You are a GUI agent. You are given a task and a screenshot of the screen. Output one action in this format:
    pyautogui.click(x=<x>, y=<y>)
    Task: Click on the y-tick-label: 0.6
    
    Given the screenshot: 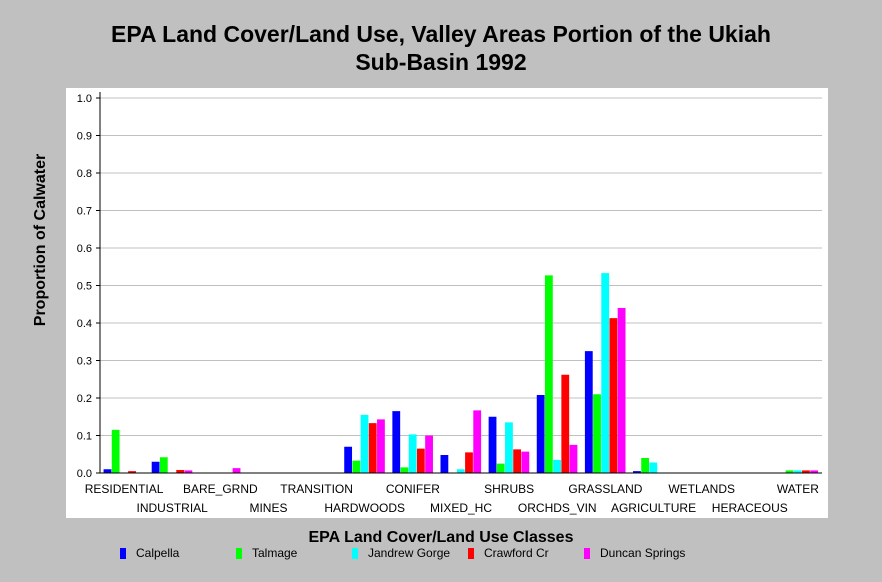 What is the action you would take?
    pyautogui.click(x=84, y=249)
    